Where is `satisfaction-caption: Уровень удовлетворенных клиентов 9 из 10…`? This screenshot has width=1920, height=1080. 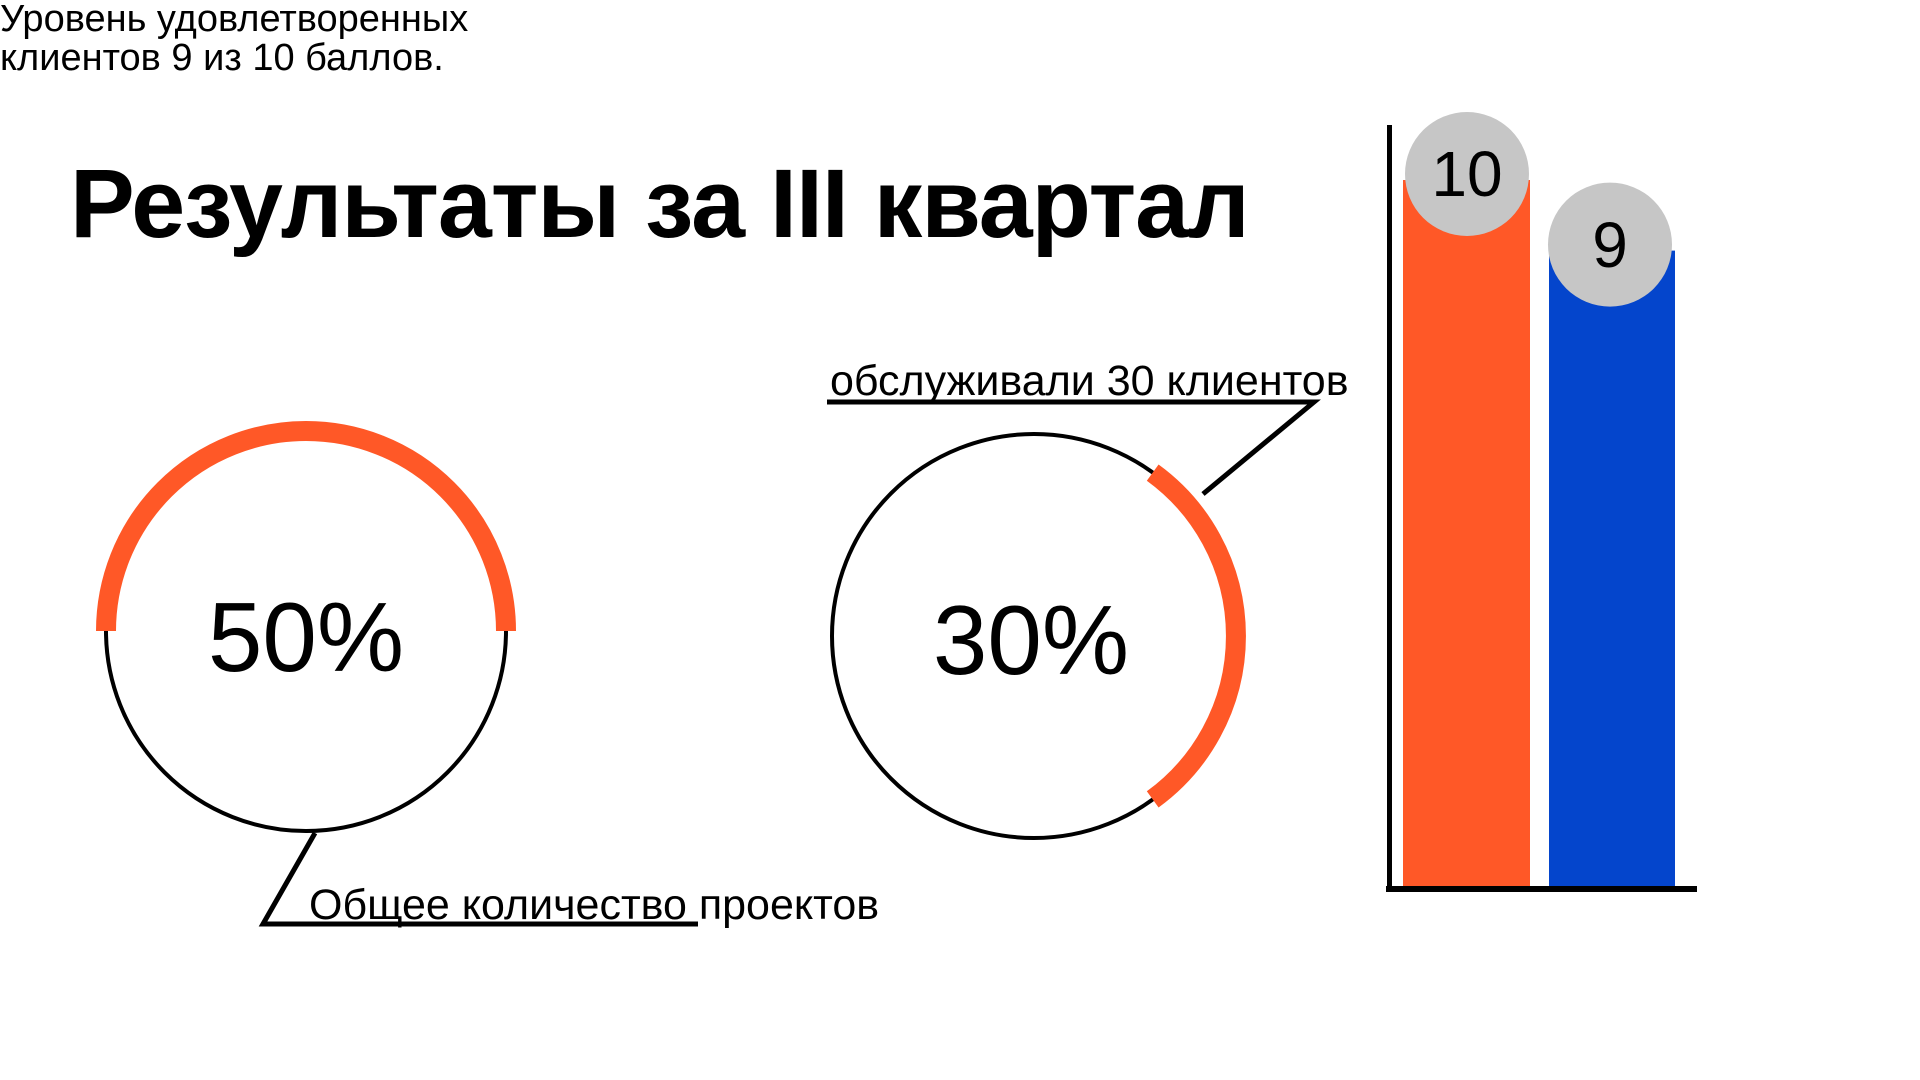 satisfaction-caption: Уровень удовлетворенных клиентов 9 из 10… is located at coordinates (960, 39).